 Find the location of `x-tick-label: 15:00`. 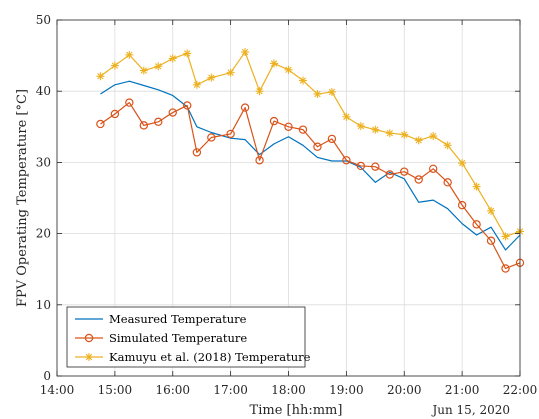

x-tick-label: 15:00 is located at coordinates (115, 390).